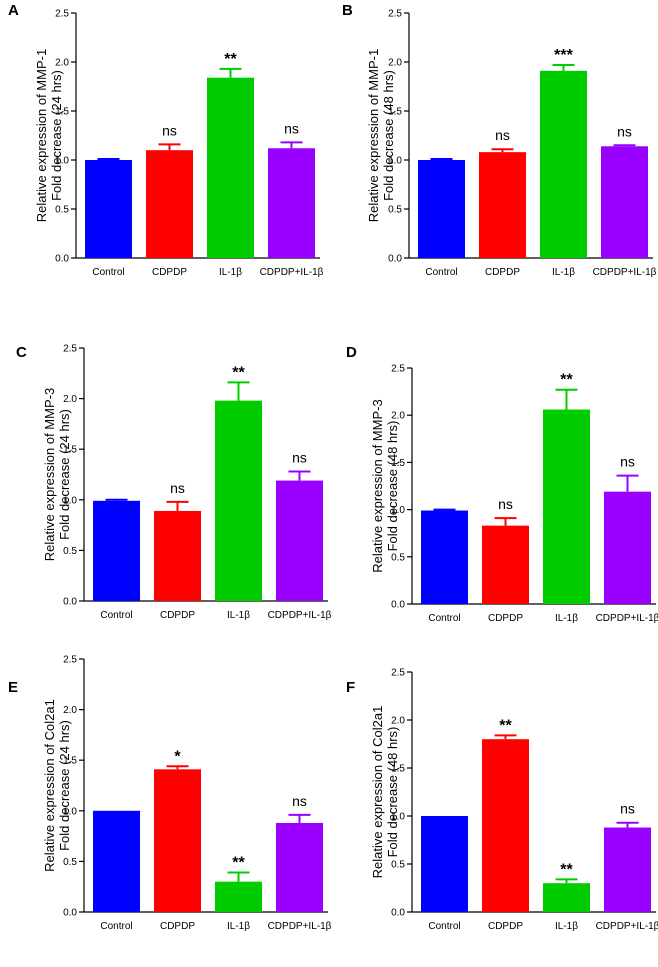 The width and height of the screenshot is (658, 967). I want to click on panel-label: D, so click(351, 352).